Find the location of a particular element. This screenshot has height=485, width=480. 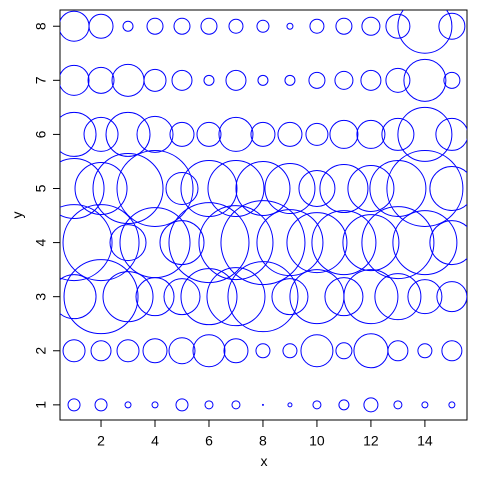

x-tick-label: 6 is located at coordinates (209, 441).